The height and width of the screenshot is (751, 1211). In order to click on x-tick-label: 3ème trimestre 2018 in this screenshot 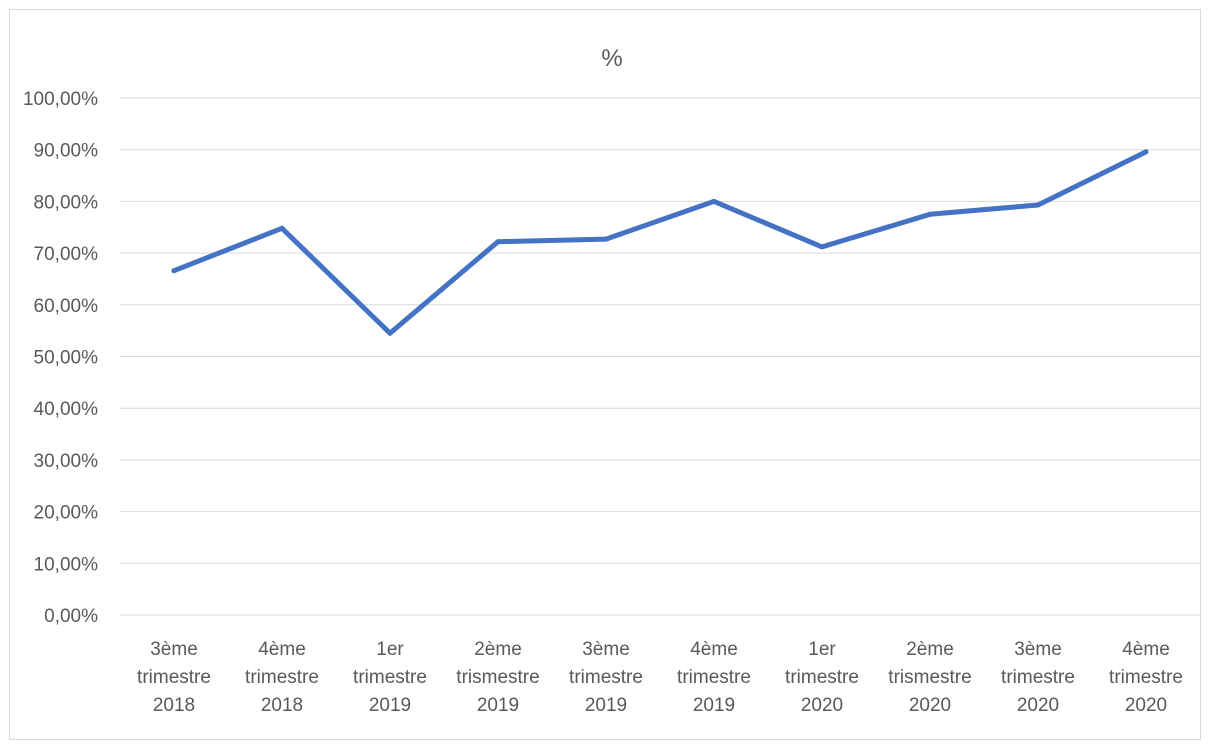, I will do `click(174, 677)`.